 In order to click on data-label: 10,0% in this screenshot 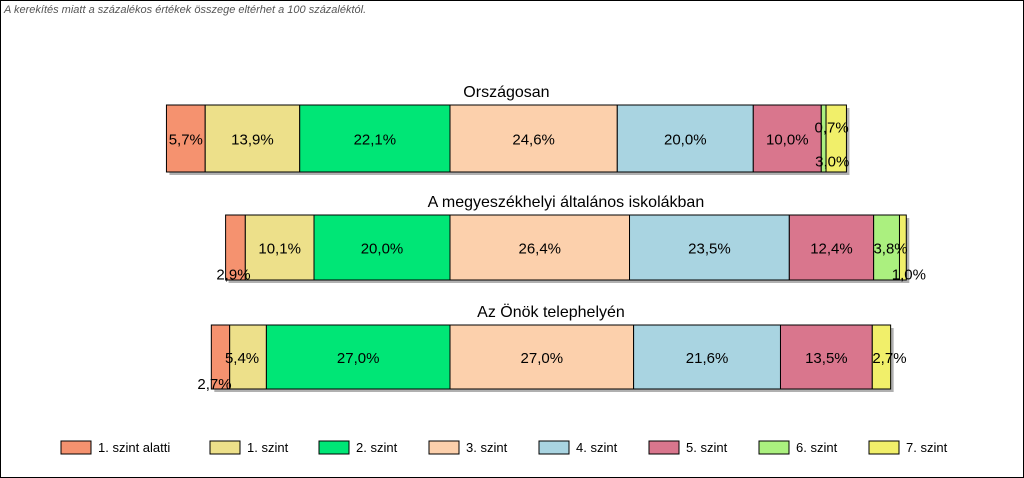, I will do `click(787, 140)`.